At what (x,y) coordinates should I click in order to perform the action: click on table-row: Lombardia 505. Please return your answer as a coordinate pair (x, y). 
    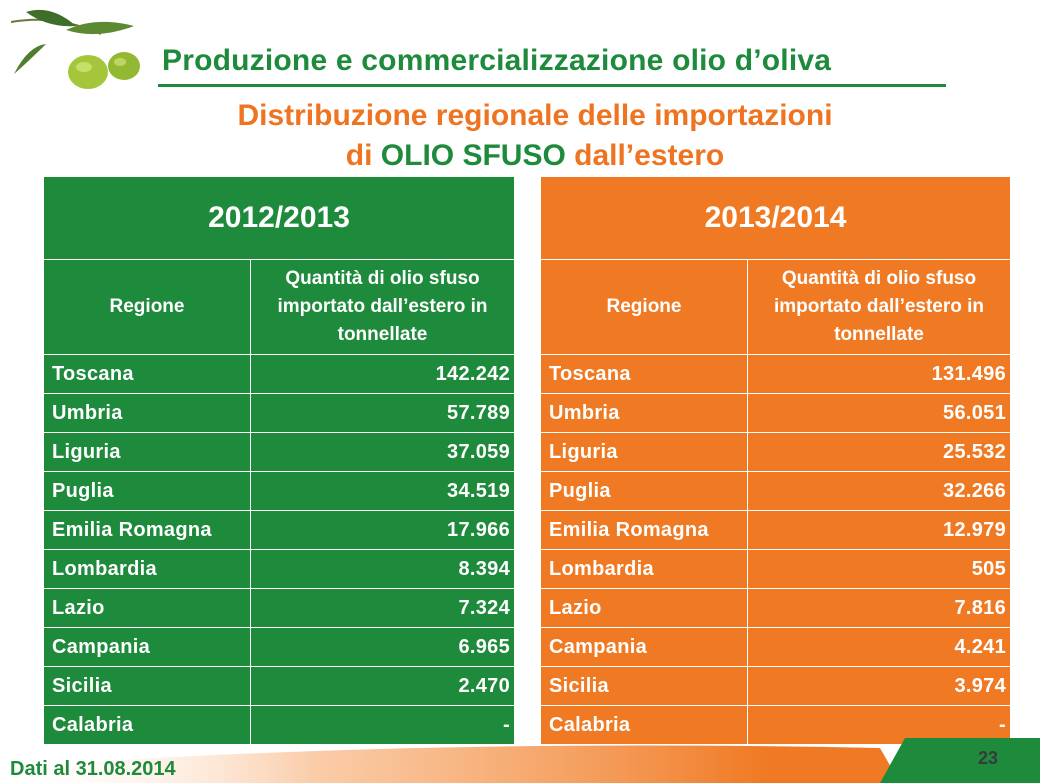
    Looking at the image, I should click on (775, 569).